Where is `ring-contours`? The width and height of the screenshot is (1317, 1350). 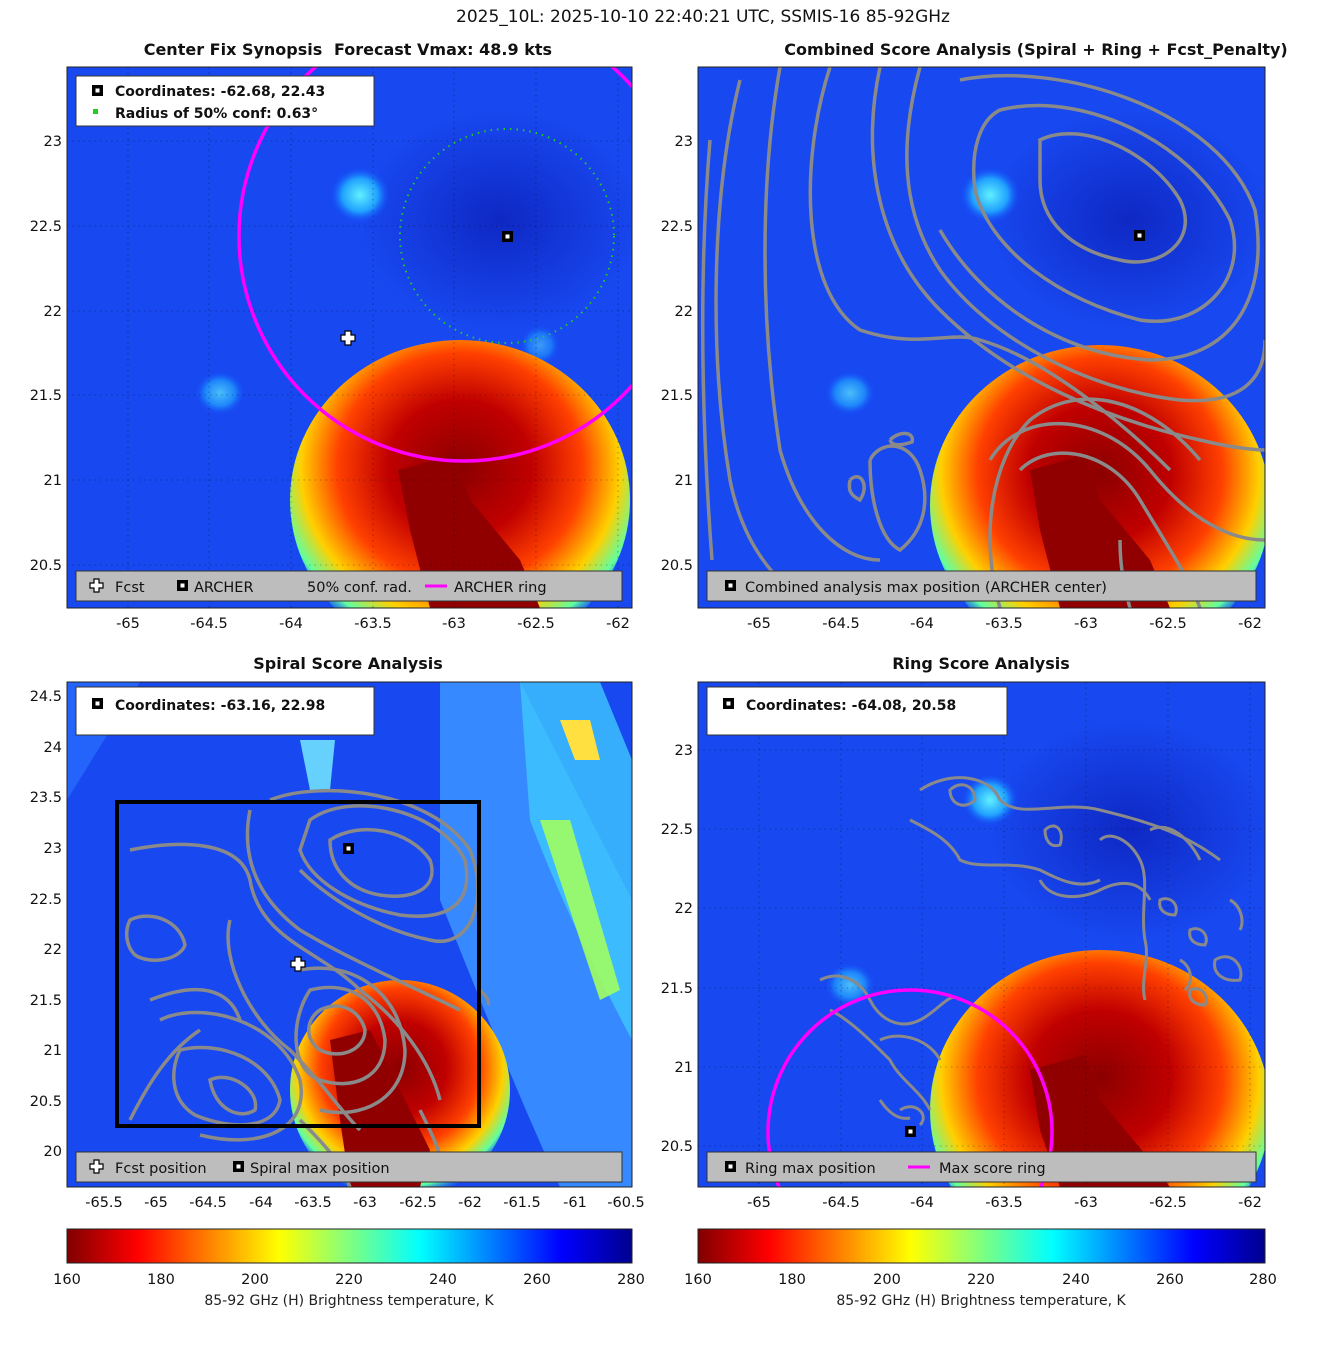
ring-contours is located at coordinates (1031, 951).